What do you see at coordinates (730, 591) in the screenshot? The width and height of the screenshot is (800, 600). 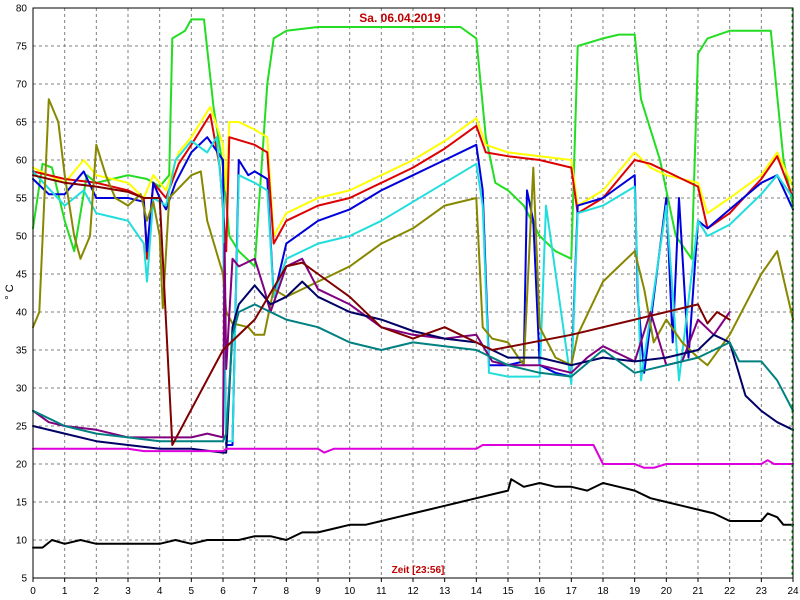 I see `x-tick-label: 22` at bounding box center [730, 591].